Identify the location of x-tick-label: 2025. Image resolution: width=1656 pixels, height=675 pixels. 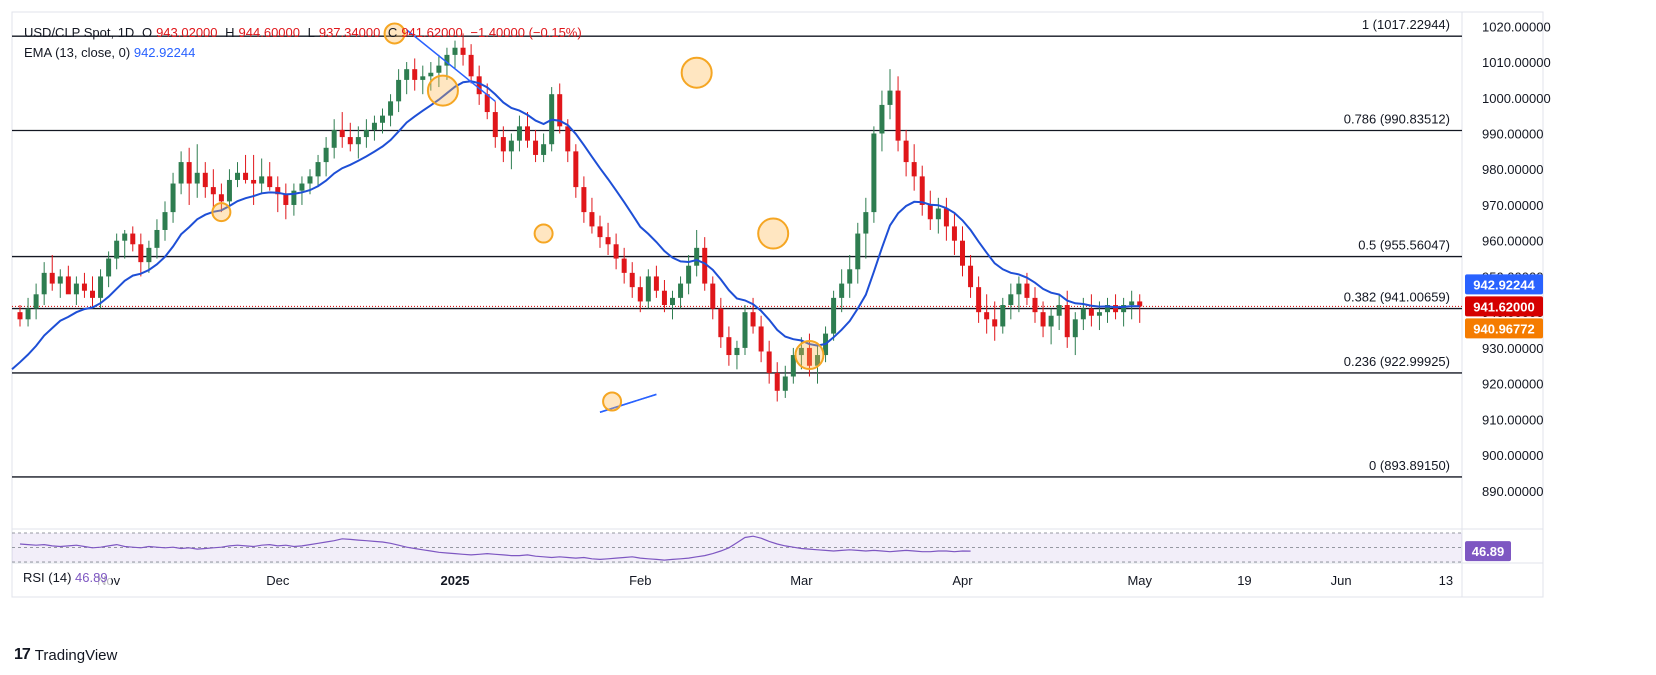
(455, 580).